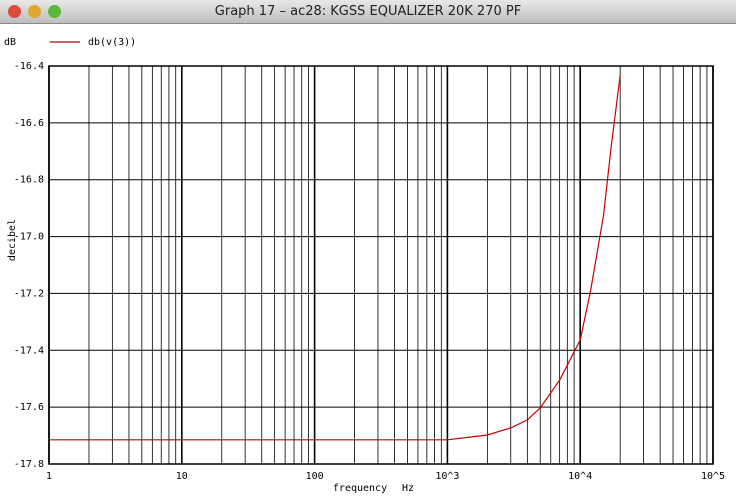 The height and width of the screenshot is (500, 736). I want to click on x-tick-label: 10, so click(182, 476).